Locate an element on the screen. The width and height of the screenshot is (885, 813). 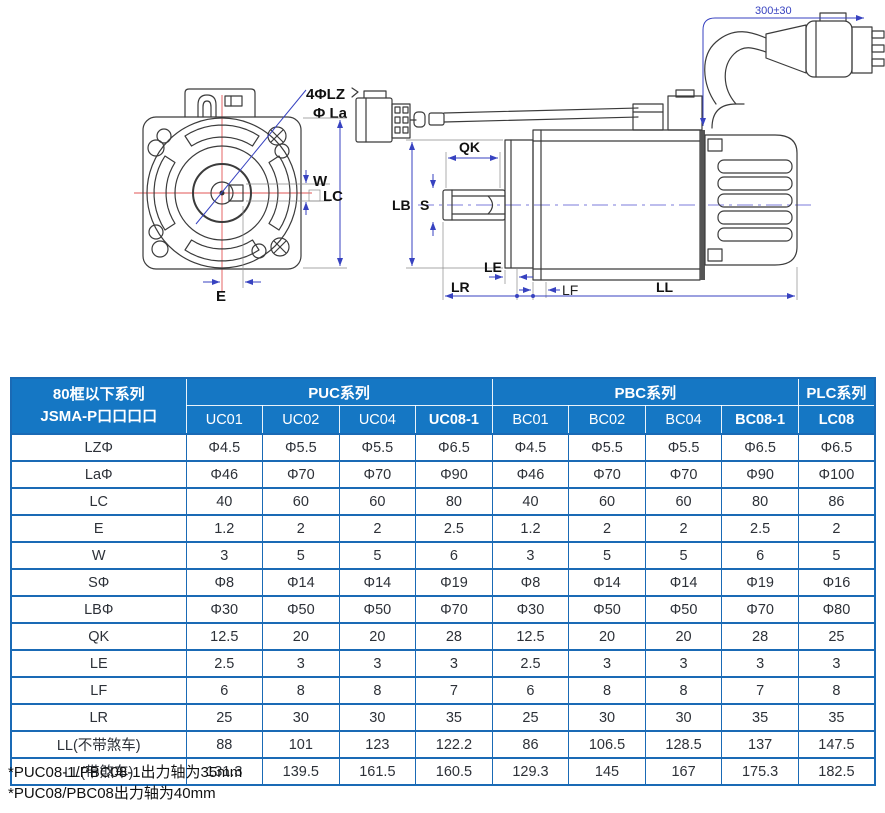
cable-length-dim is located at coordinates (782, 70).